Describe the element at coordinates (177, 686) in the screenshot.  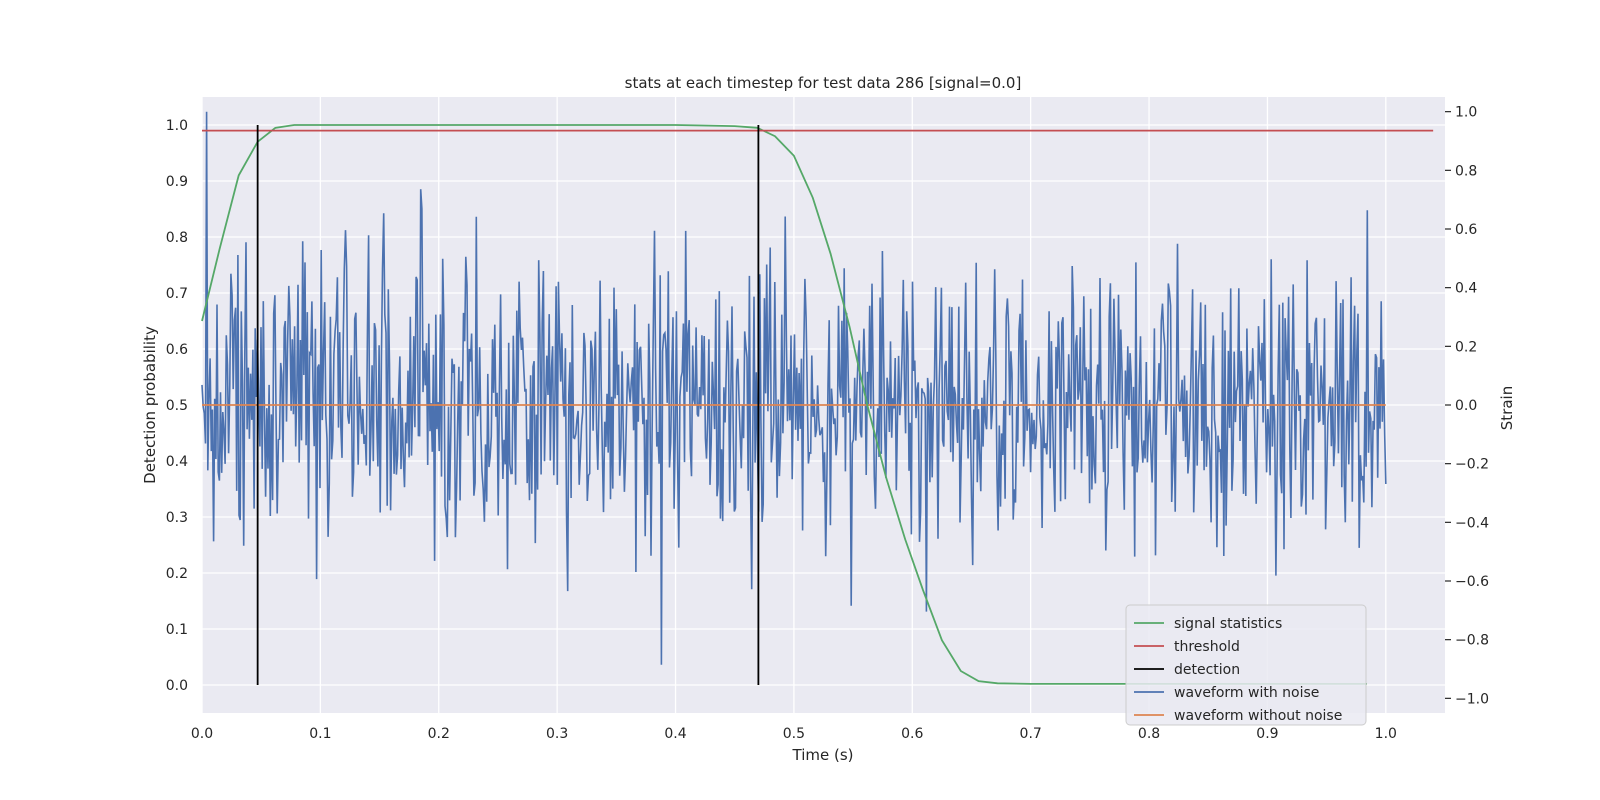
I see `y-tick-label-left: 0.0` at that location.